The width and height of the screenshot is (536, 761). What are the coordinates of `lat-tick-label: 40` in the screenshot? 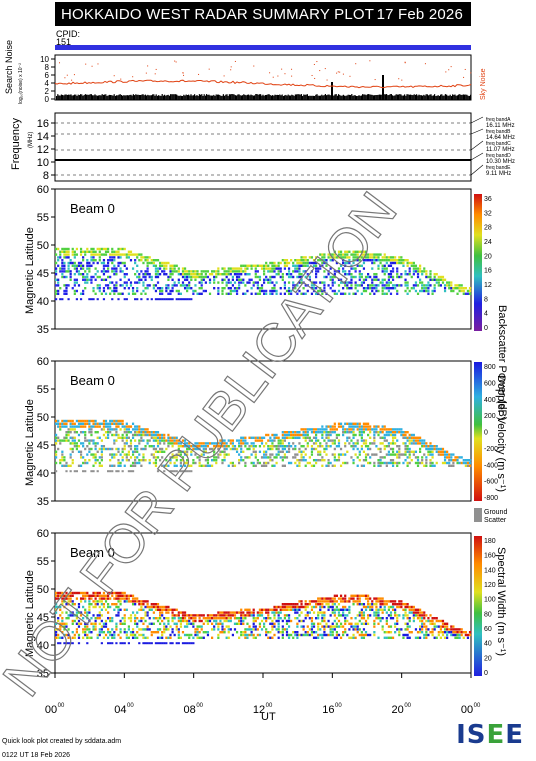 It's located at (43, 302).